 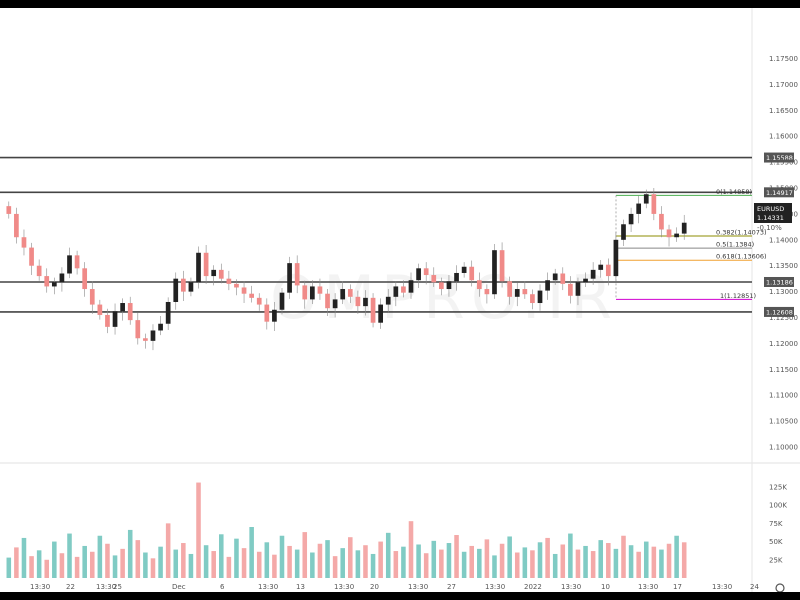 What do you see at coordinates (222, 587) in the screenshot?
I see `x-tick-label: 6` at bounding box center [222, 587].